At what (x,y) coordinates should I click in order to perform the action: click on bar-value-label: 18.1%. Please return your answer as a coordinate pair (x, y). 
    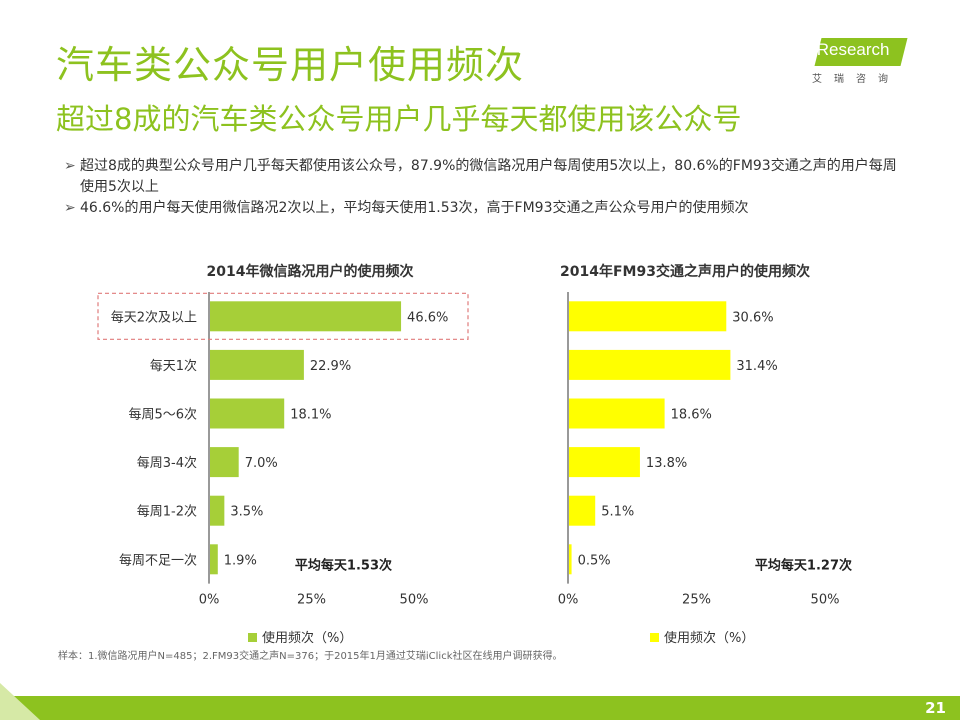
    Looking at the image, I should click on (310, 415).